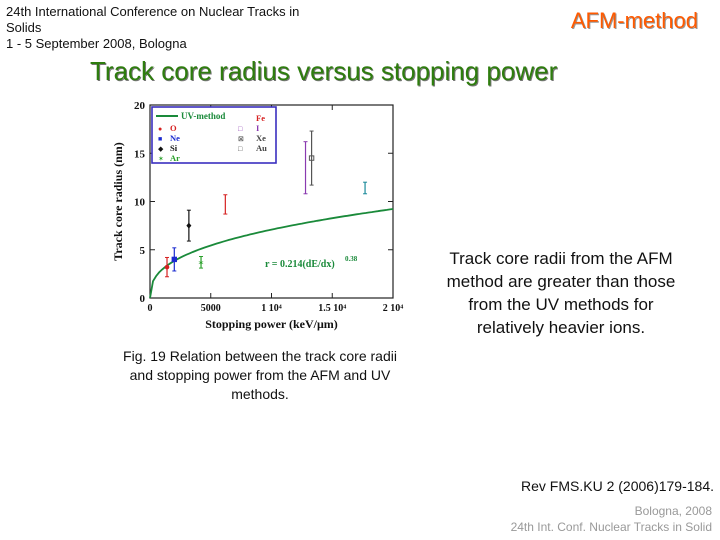 This screenshot has height=540, width=720. What do you see at coordinates (161, 159) in the screenshot?
I see `legend-symbol-ar: ✶` at bounding box center [161, 159].